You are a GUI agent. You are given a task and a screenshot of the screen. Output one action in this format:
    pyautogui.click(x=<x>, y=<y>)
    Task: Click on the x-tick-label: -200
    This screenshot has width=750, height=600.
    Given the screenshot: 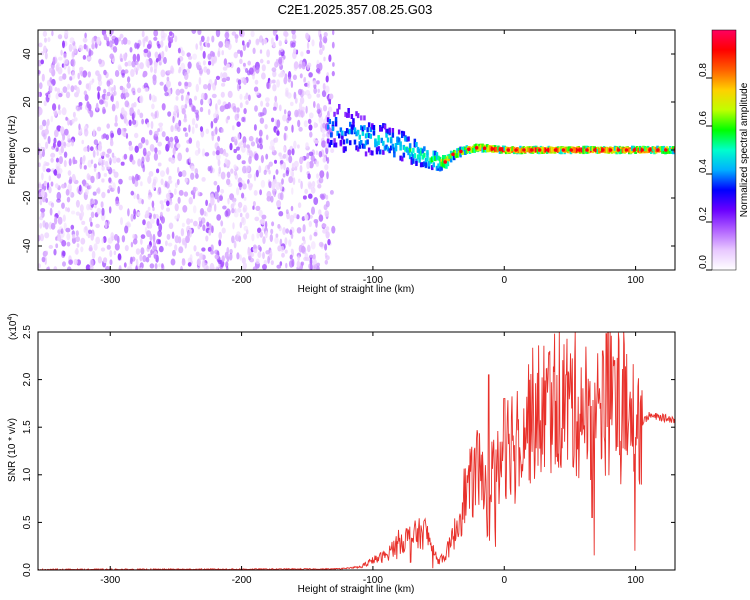 What is the action you would take?
    pyautogui.click(x=242, y=280)
    